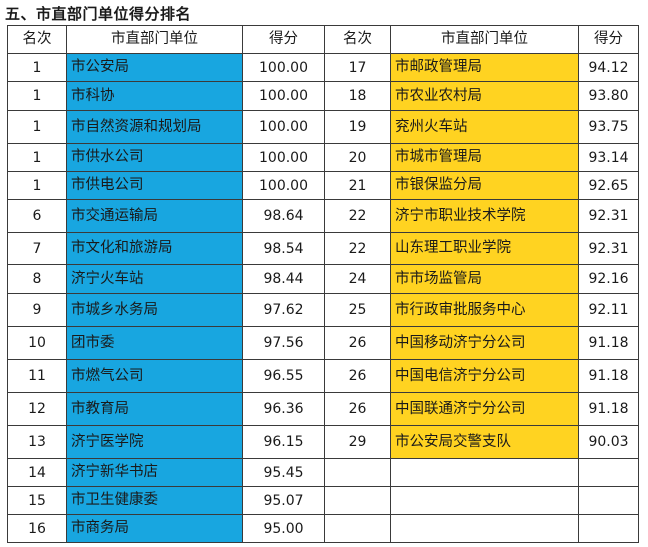 Image resolution: width=648 pixels, height=547 pixels. I want to click on unit-cell: 市行政审批服务中心, so click(484, 310).